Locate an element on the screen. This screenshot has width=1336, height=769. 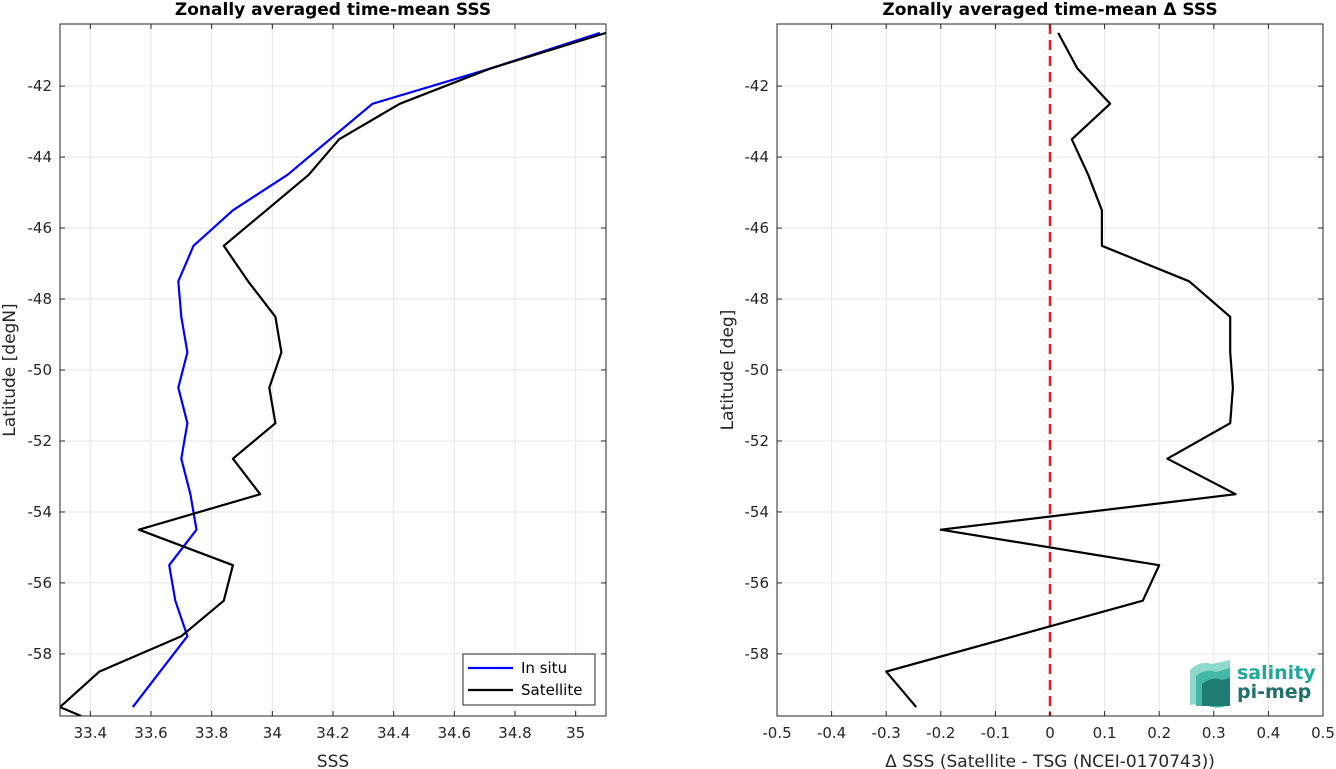
sss-y-tick-label: -44 is located at coordinates (40, 157).